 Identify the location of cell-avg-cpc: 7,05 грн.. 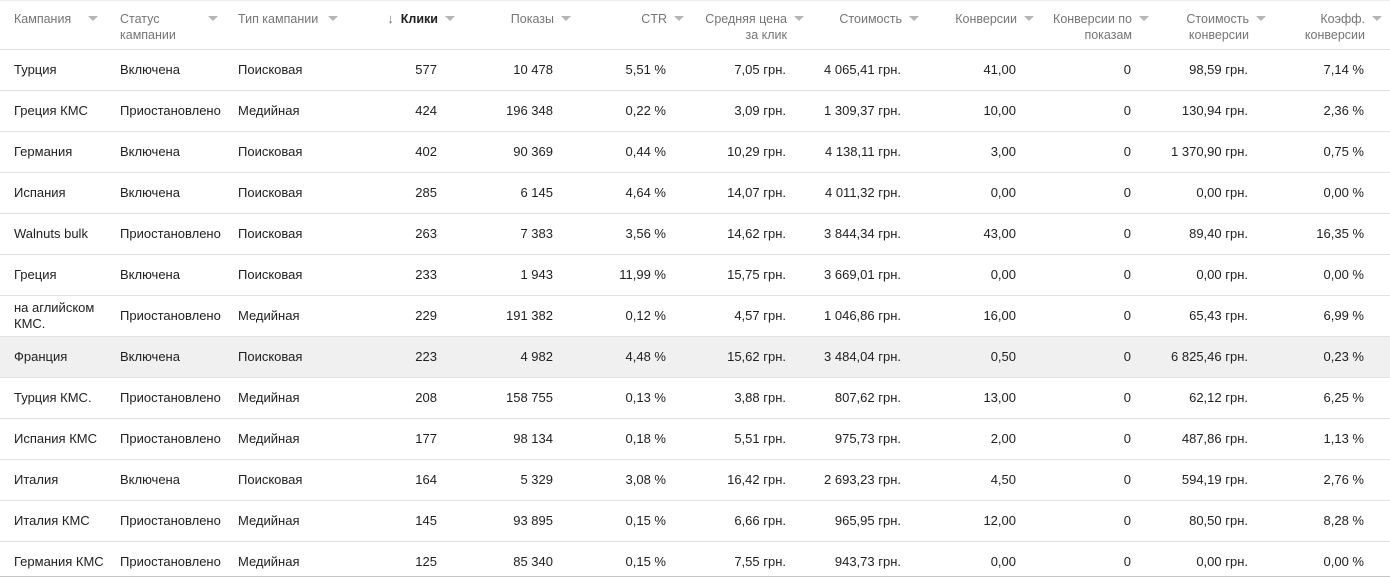
(752, 70).